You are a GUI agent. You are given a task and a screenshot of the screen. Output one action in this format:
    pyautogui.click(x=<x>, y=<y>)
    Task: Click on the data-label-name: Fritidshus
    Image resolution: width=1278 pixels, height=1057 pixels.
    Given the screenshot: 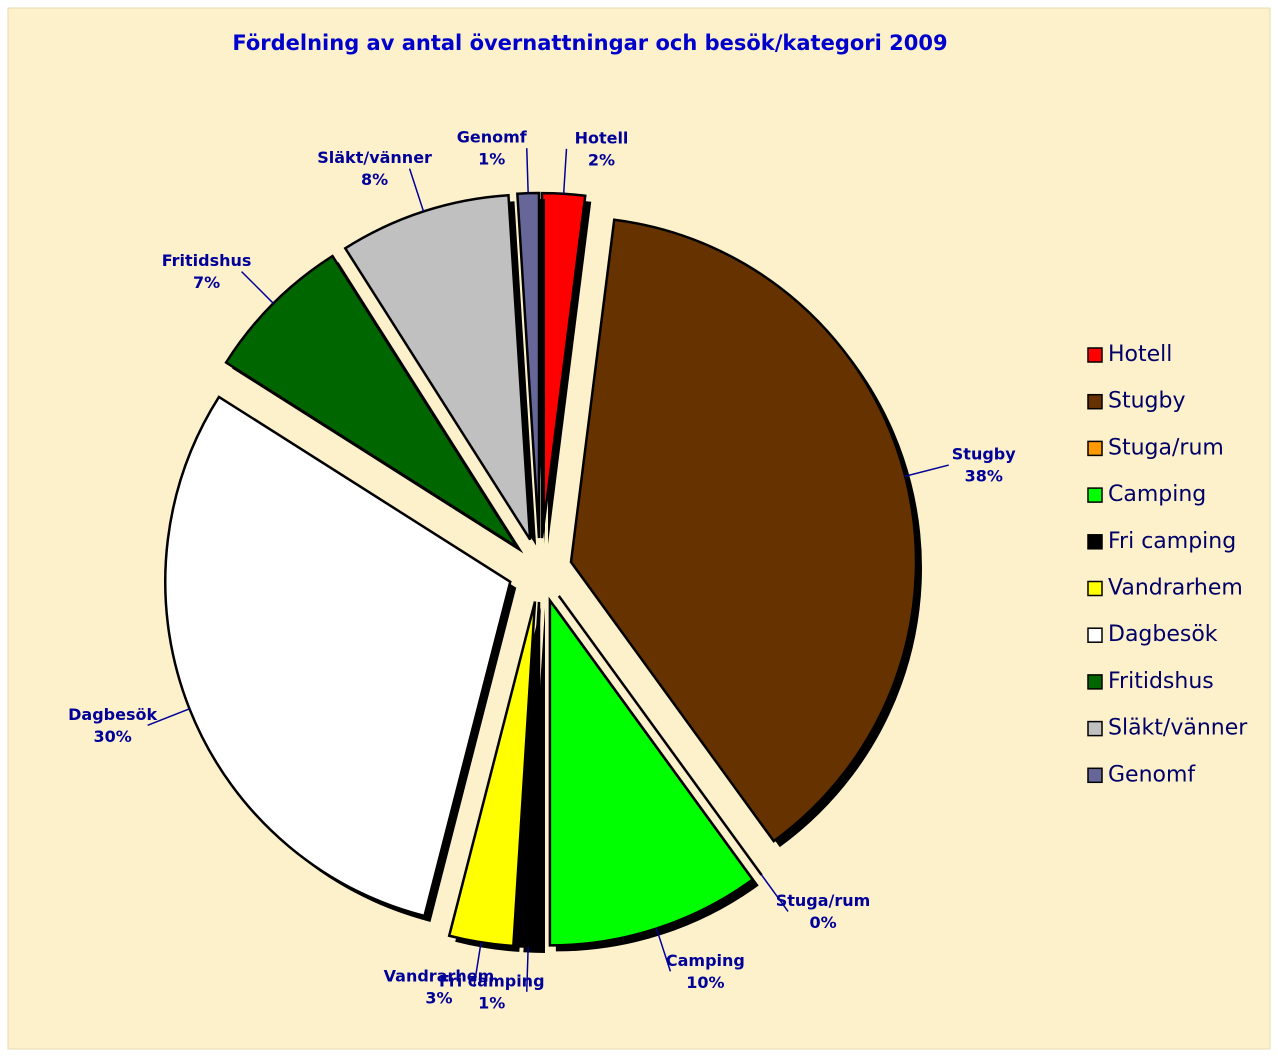 What is the action you would take?
    pyautogui.click(x=207, y=260)
    